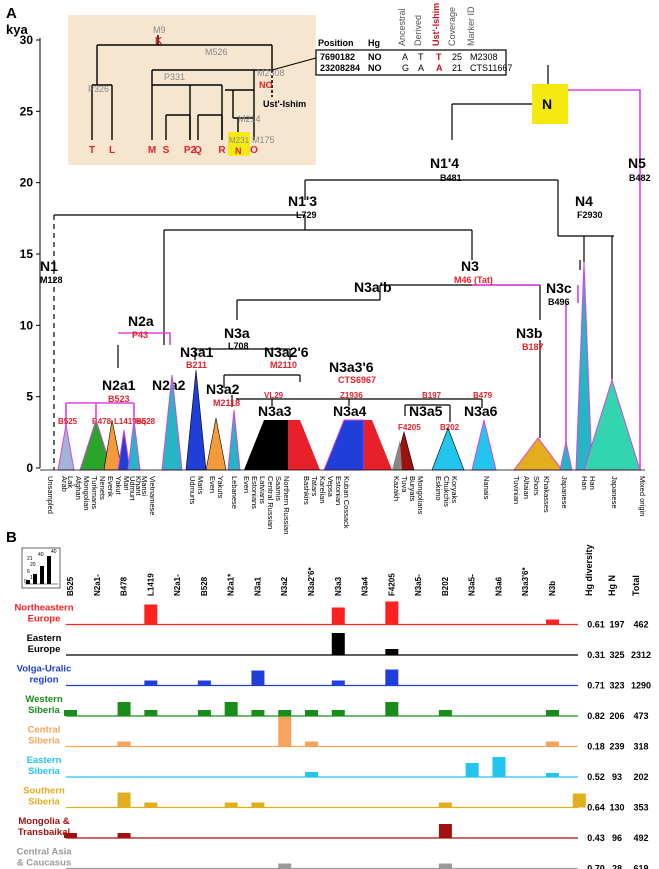 The width and height of the screenshot is (659, 869). I want to click on node-n3a2: N3a2, so click(223, 389).